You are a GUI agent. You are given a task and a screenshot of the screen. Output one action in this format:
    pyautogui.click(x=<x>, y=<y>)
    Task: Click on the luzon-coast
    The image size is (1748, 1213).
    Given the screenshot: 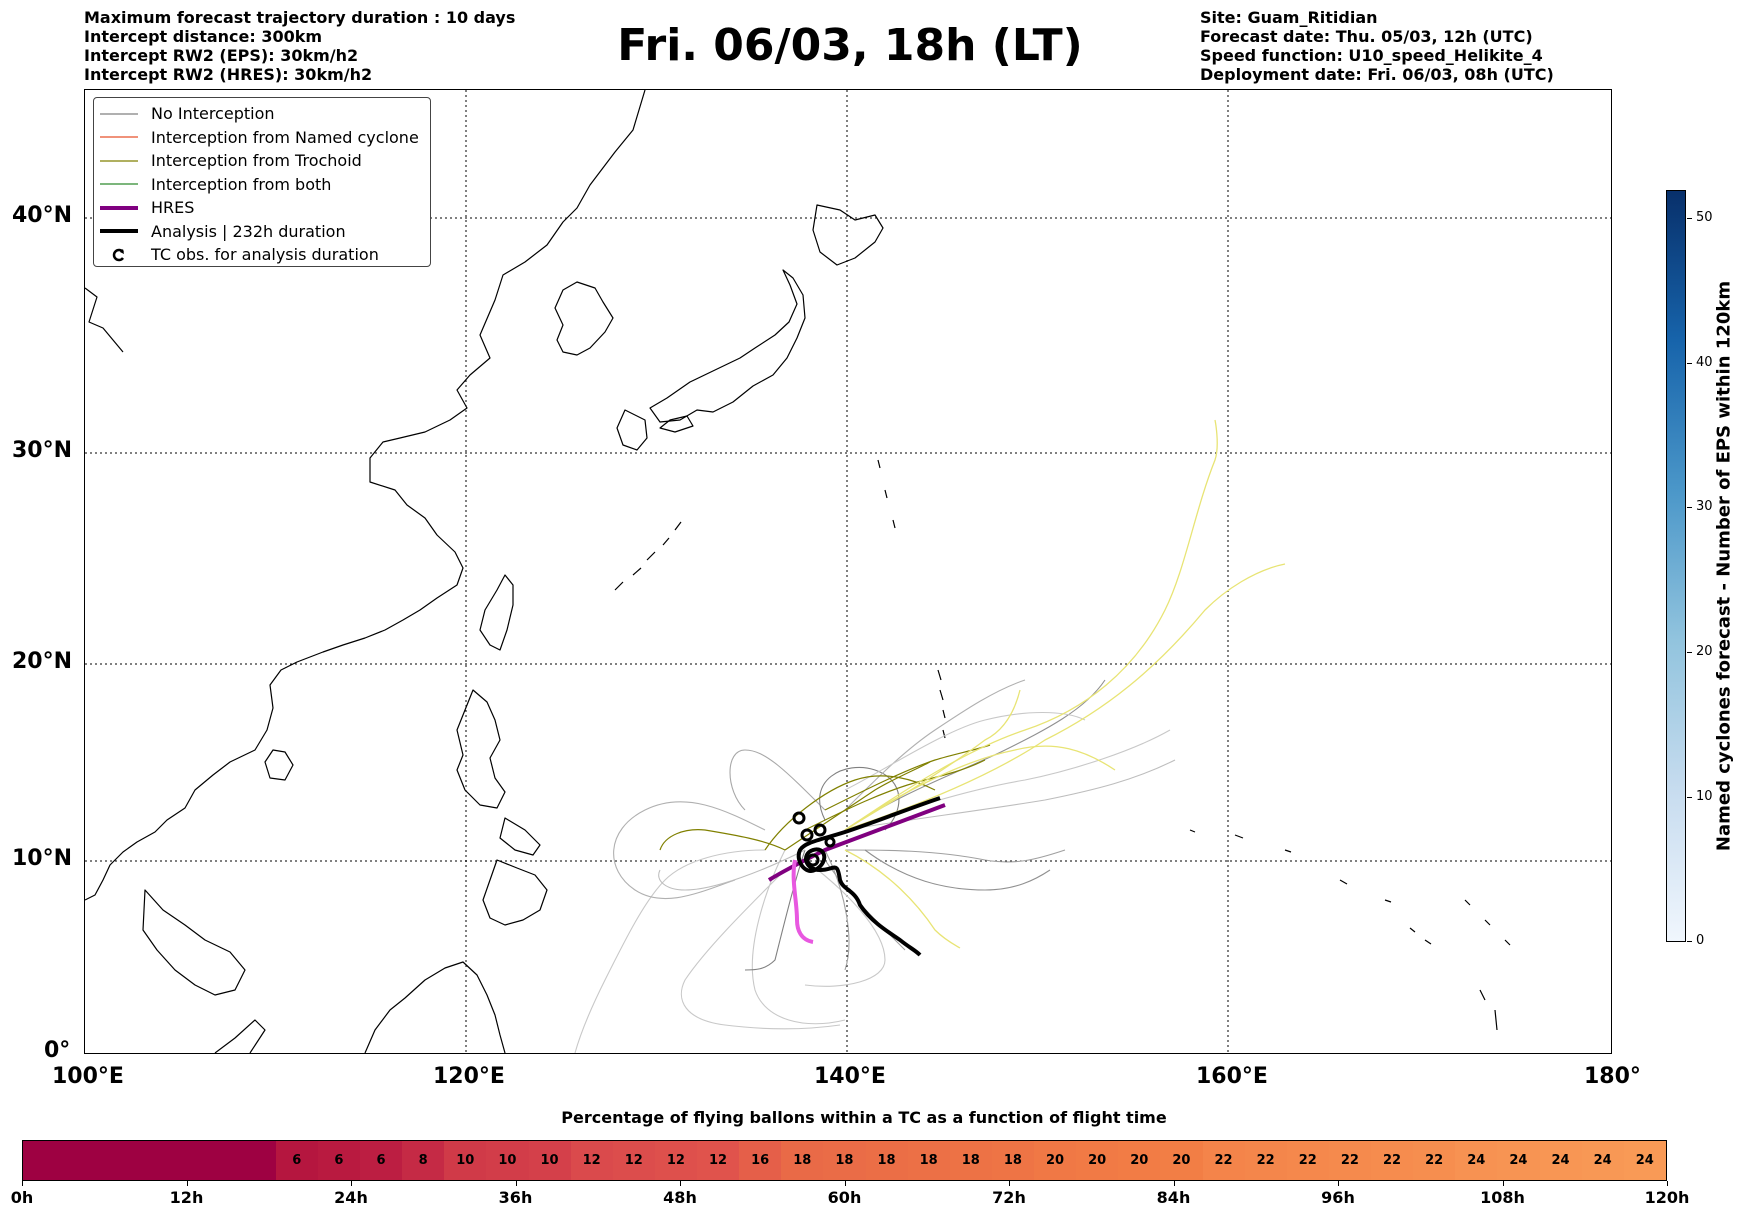 What is the action you would take?
    pyautogui.click(x=481, y=749)
    